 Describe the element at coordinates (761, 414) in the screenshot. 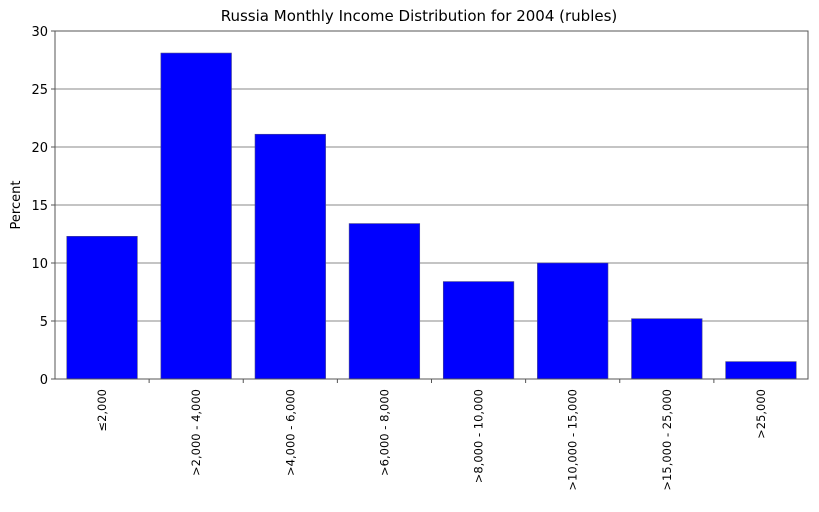

I see `x-category-label: >25,000` at that location.